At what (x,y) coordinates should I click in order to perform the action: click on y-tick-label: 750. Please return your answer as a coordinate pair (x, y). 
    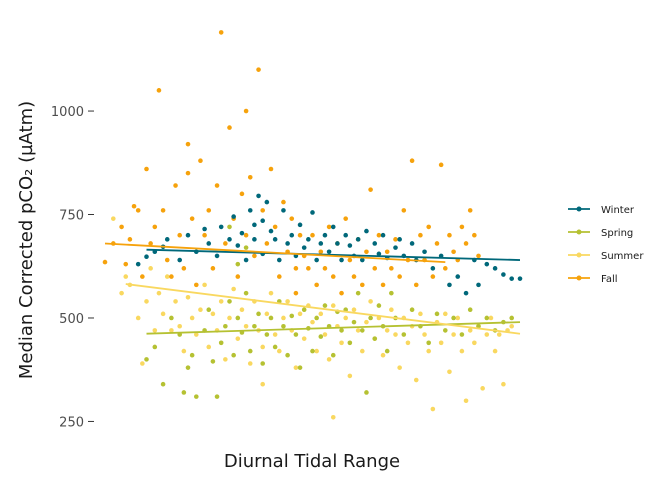
    Looking at the image, I should click on (71, 216).